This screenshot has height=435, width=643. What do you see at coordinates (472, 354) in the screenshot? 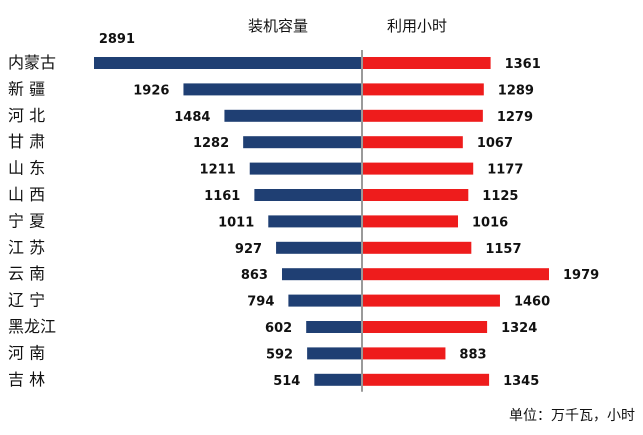
I see `hours-value-label: 883` at bounding box center [472, 354].